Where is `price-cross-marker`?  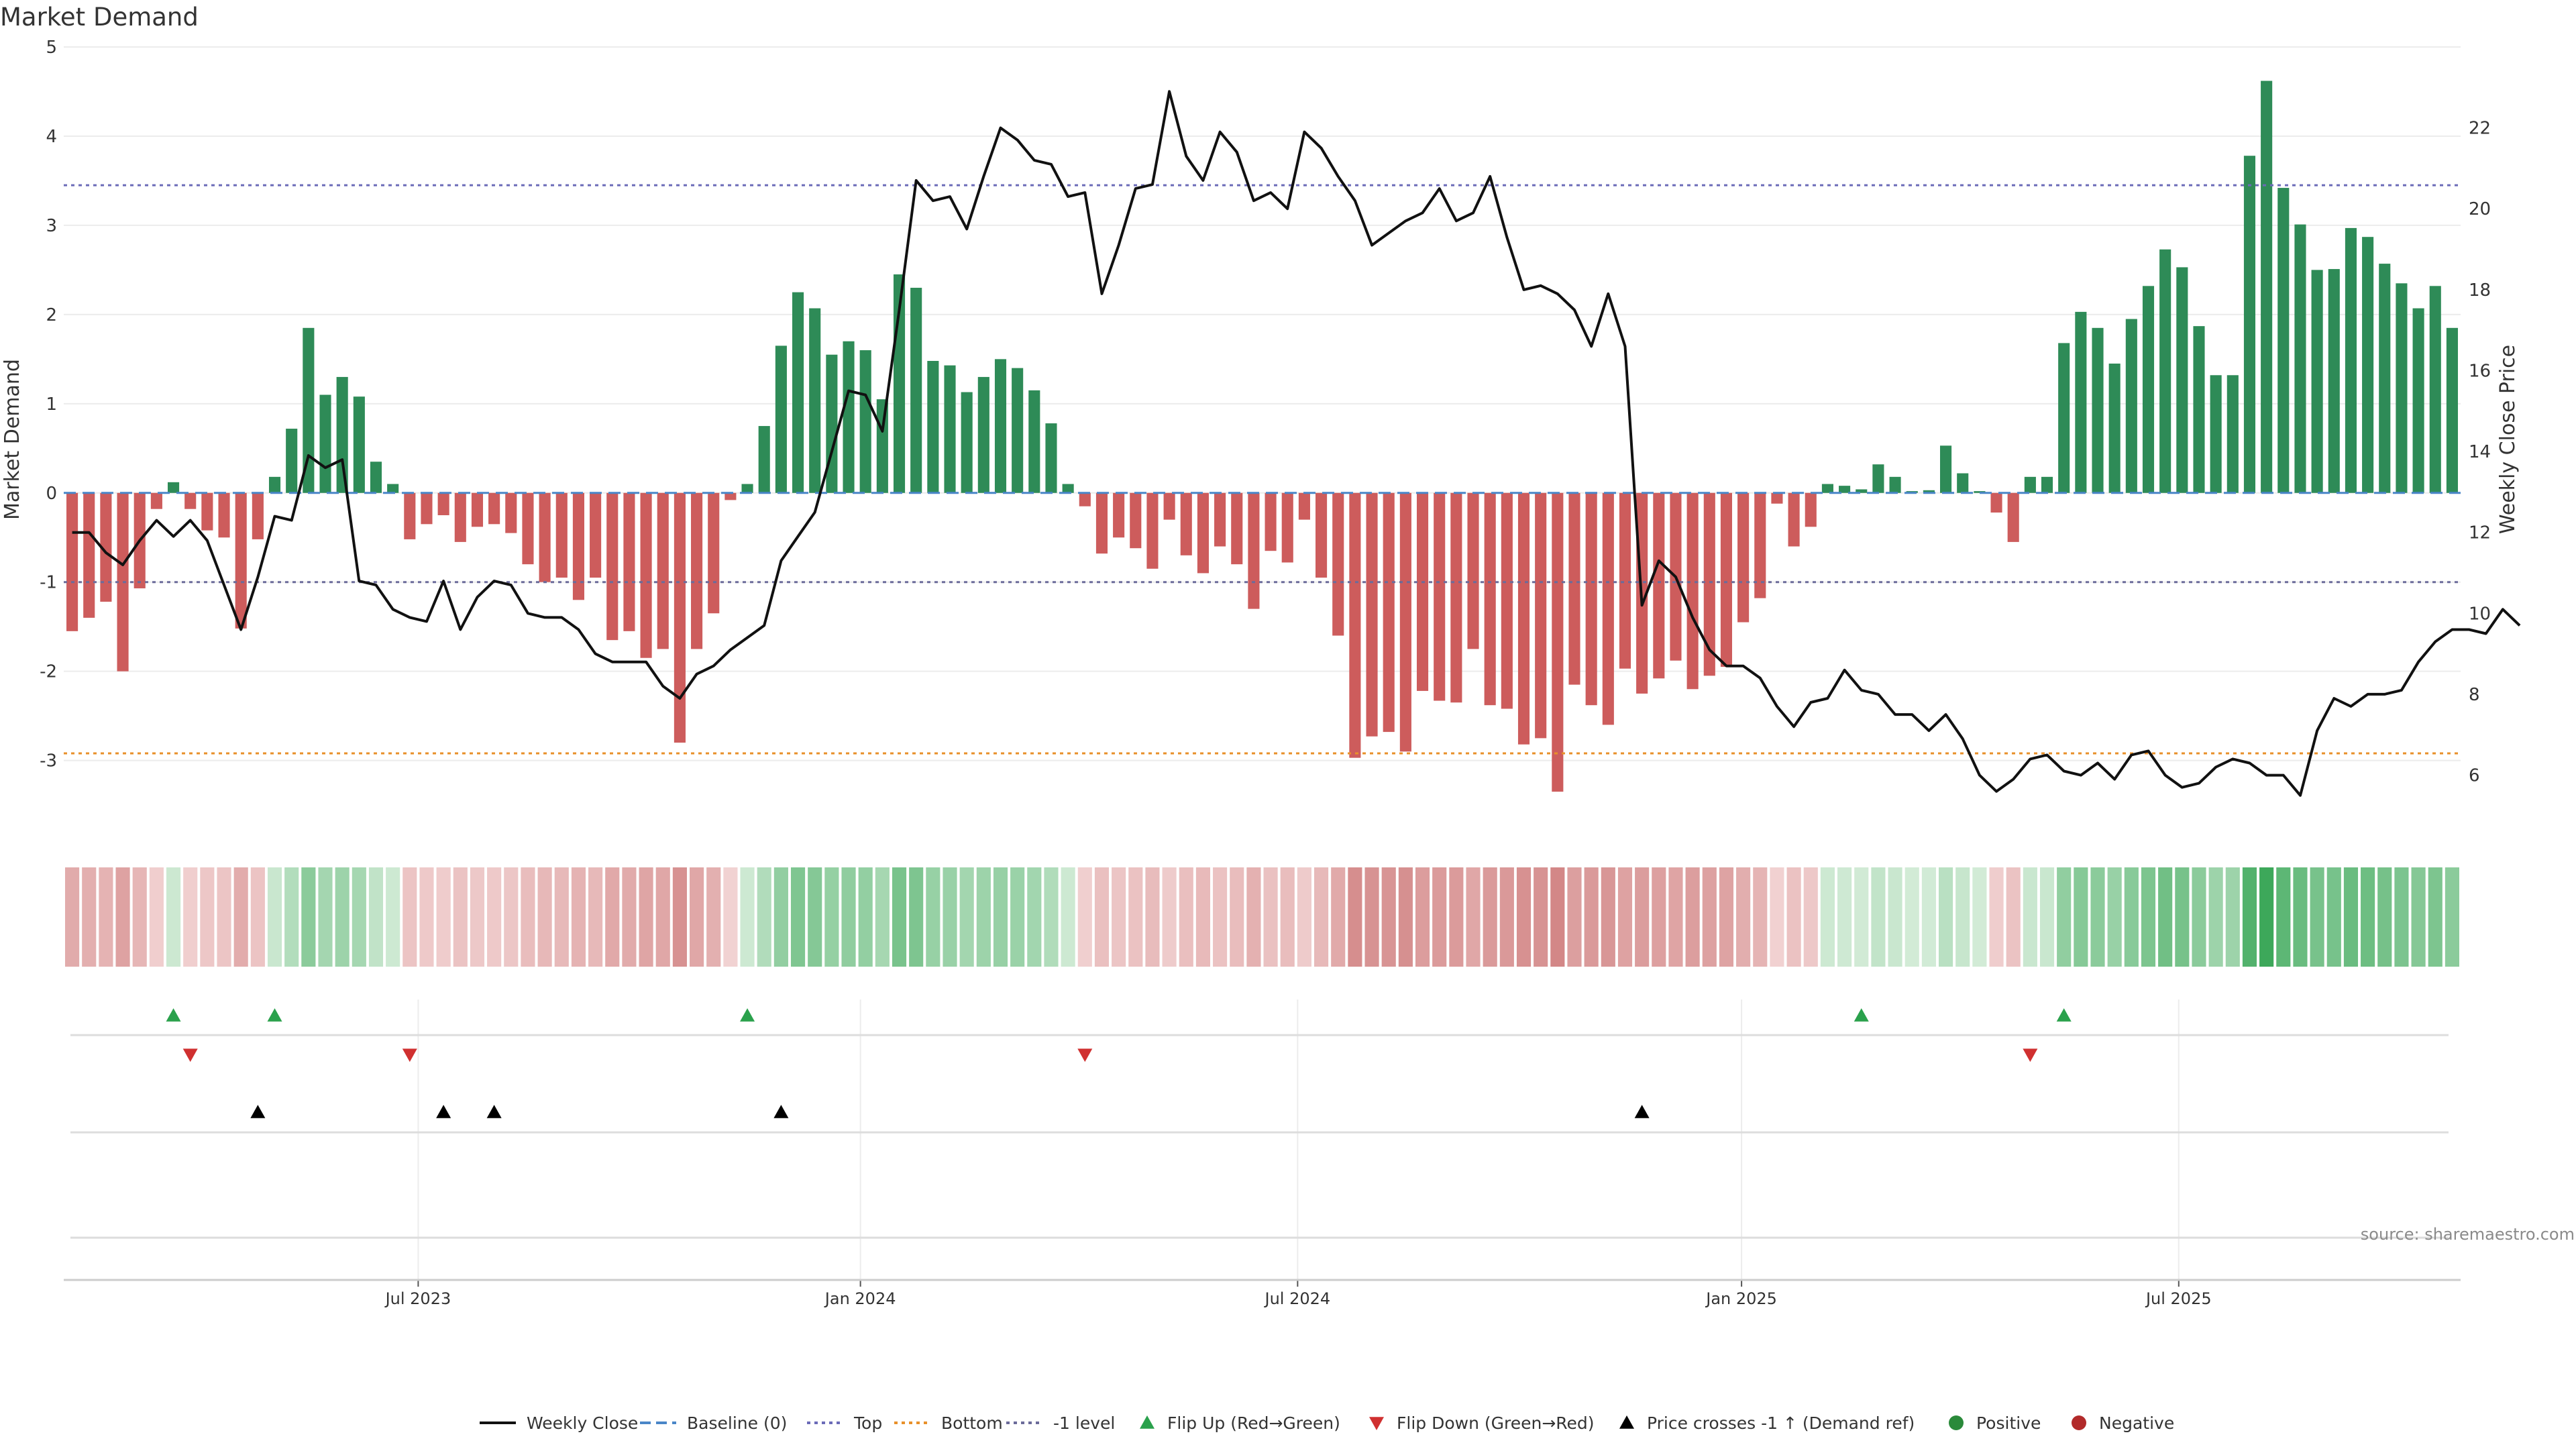
price-cross-marker is located at coordinates (781, 1111).